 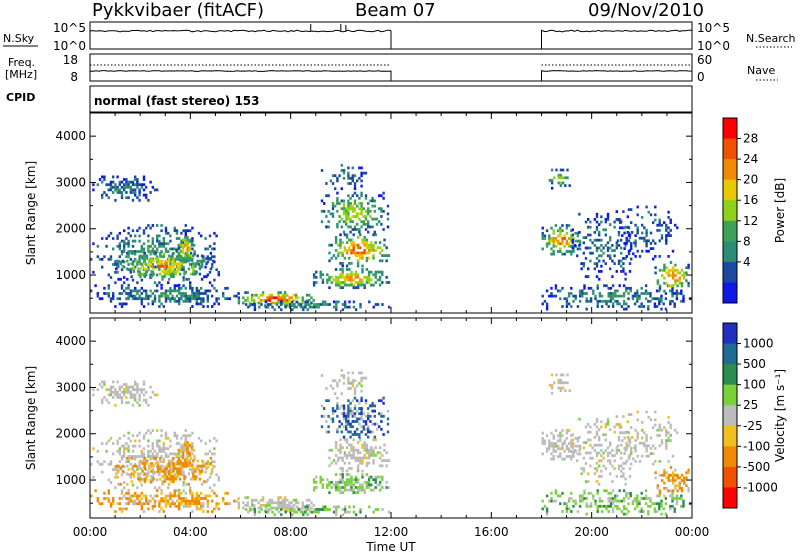 What do you see at coordinates (761, 70) in the screenshot?
I see `nave-label: Nave` at bounding box center [761, 70].